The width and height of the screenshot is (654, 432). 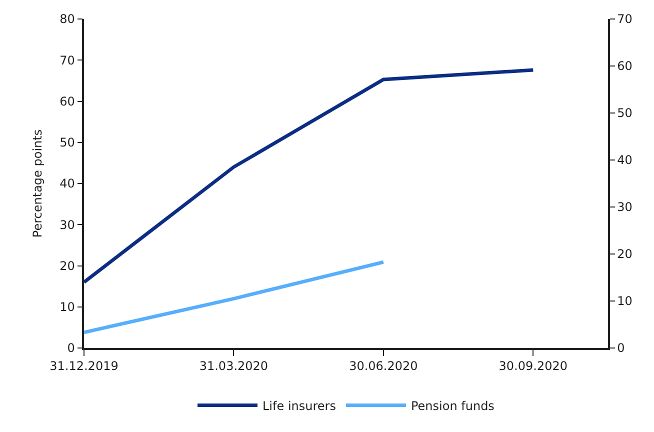 What do you see at coordinates (624, 254) in the screenshot?
I see `y2-tick-label: 20` at bounding box center [624, 254].